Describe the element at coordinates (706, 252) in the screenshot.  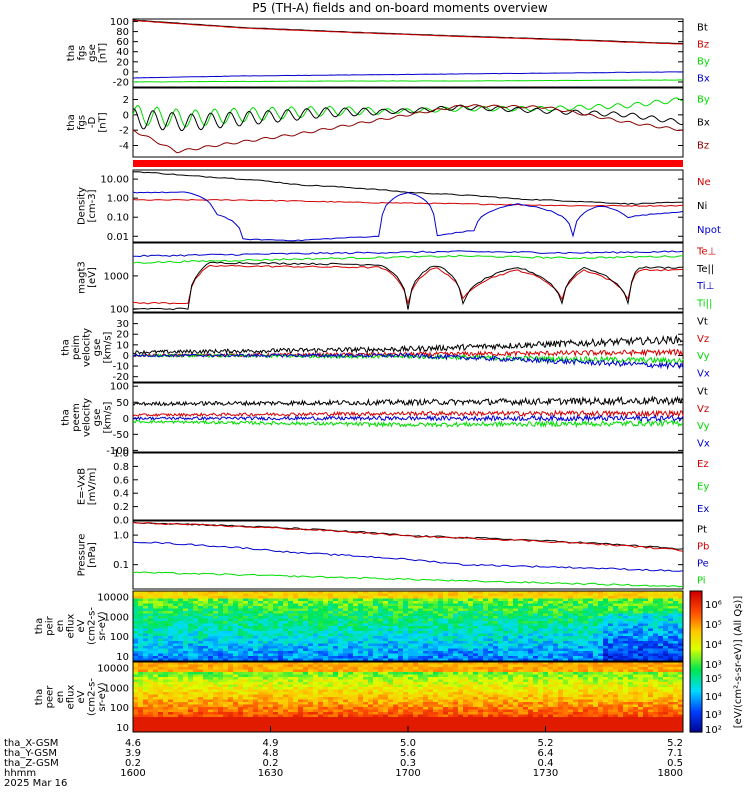
I see `legend-temperature-0: Te⊥` at that location.